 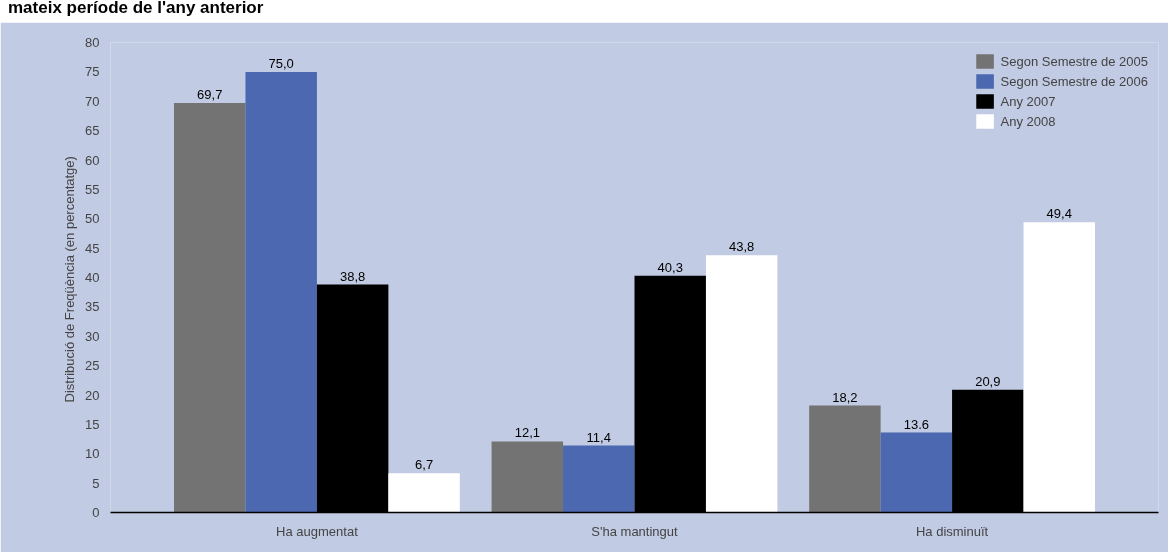 I want to click on data-label: 69,7, so click(x=210, y=95).